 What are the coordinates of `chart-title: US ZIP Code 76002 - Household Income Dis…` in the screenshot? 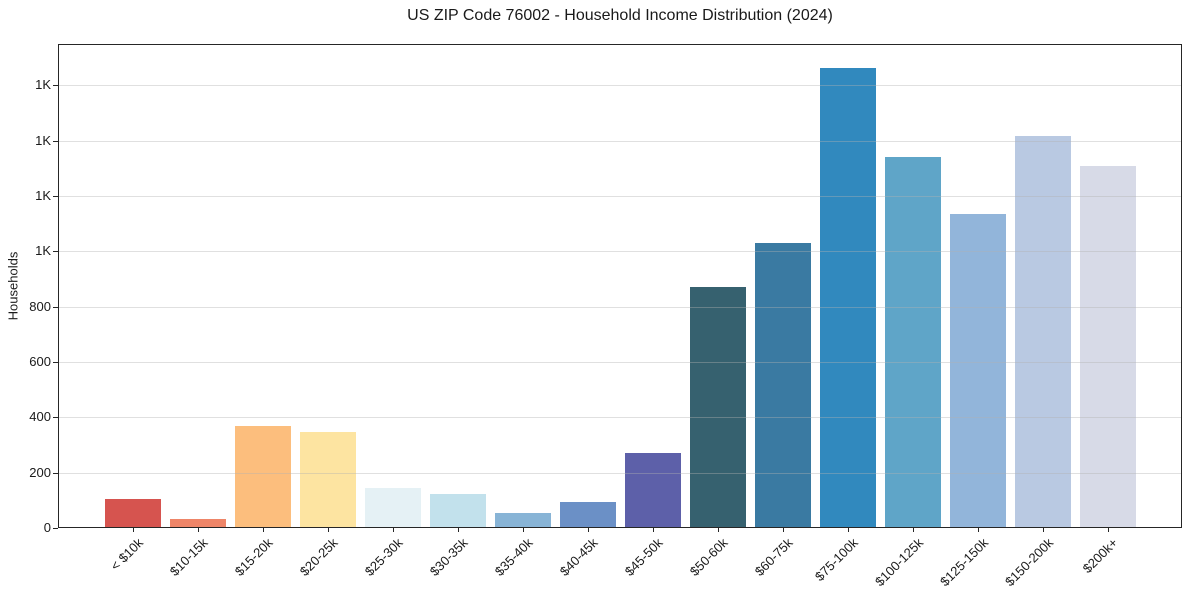 It's located at (620, 15).